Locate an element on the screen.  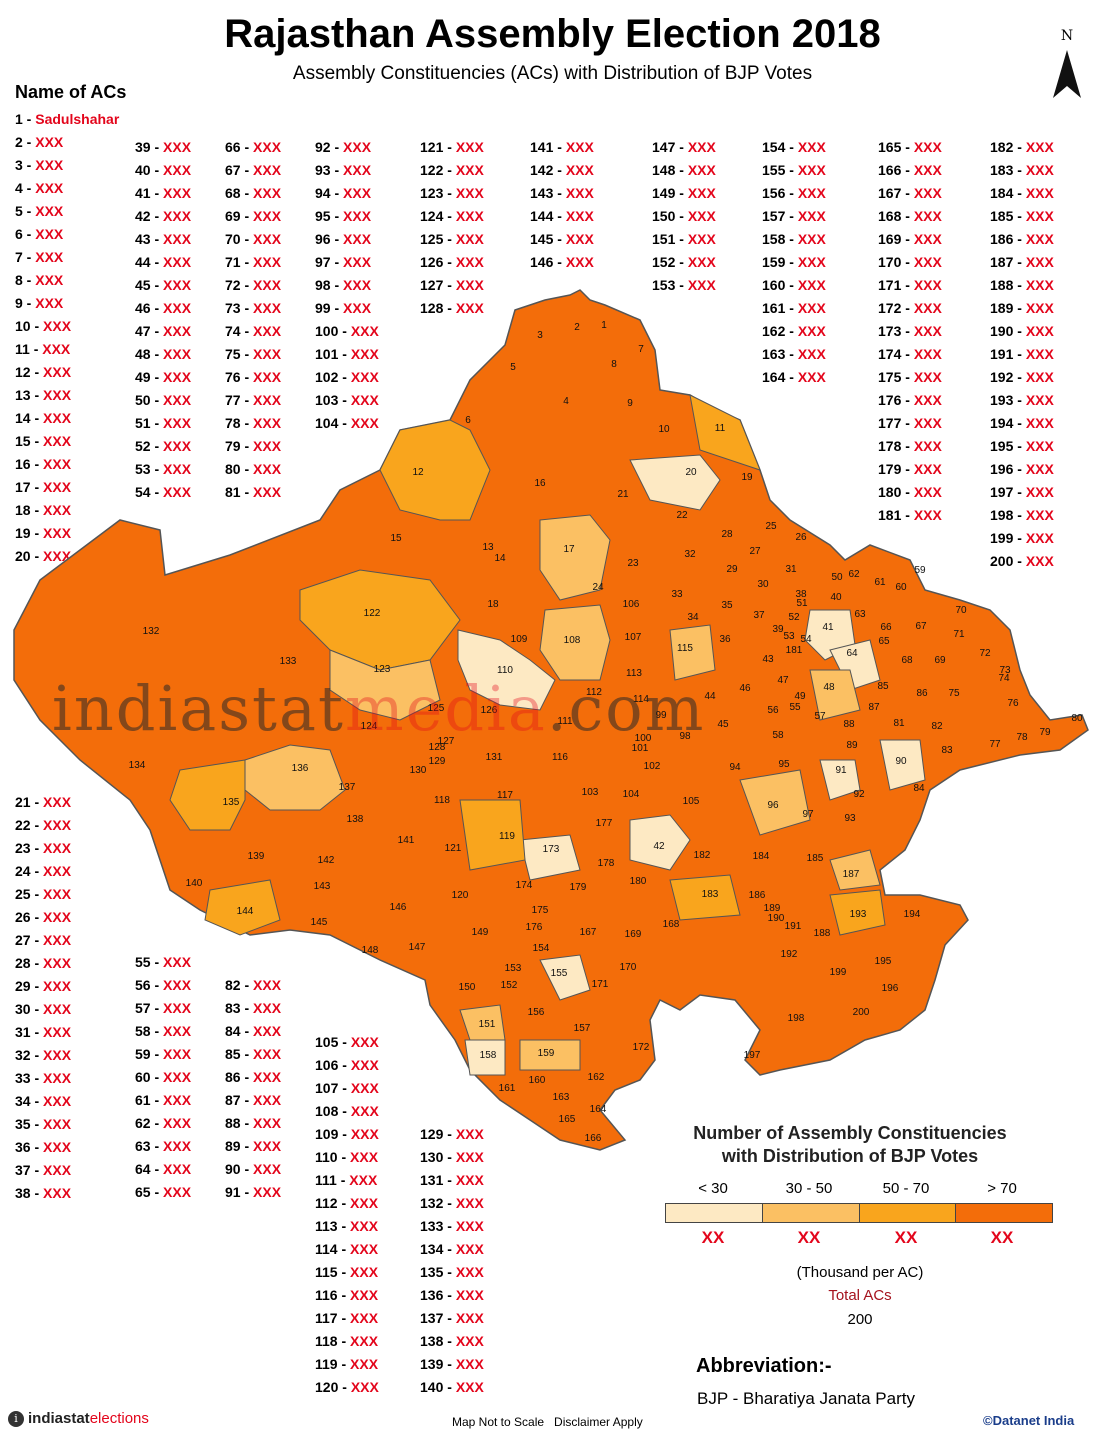
ac-number: 109 - is located at coordinates (333, 1134).